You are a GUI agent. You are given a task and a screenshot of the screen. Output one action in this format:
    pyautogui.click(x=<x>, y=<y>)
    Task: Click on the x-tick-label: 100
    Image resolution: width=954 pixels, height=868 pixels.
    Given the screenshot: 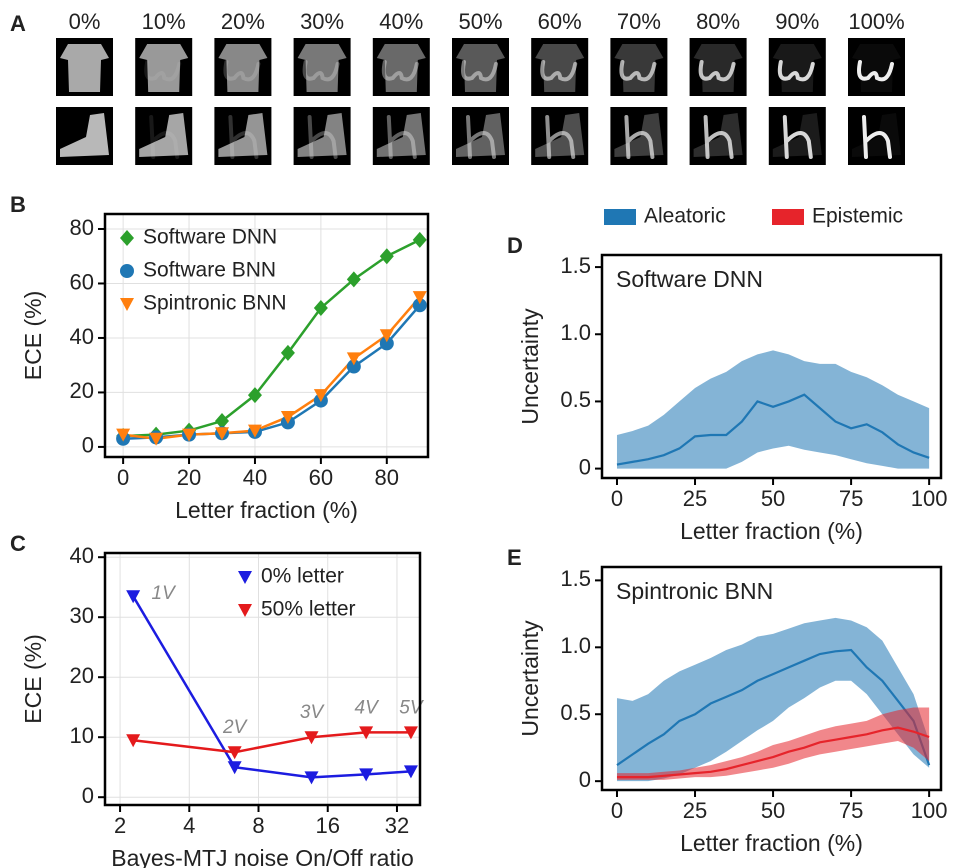 What is the action you would take?
    pyautogui.click(x=929, y=810)
    